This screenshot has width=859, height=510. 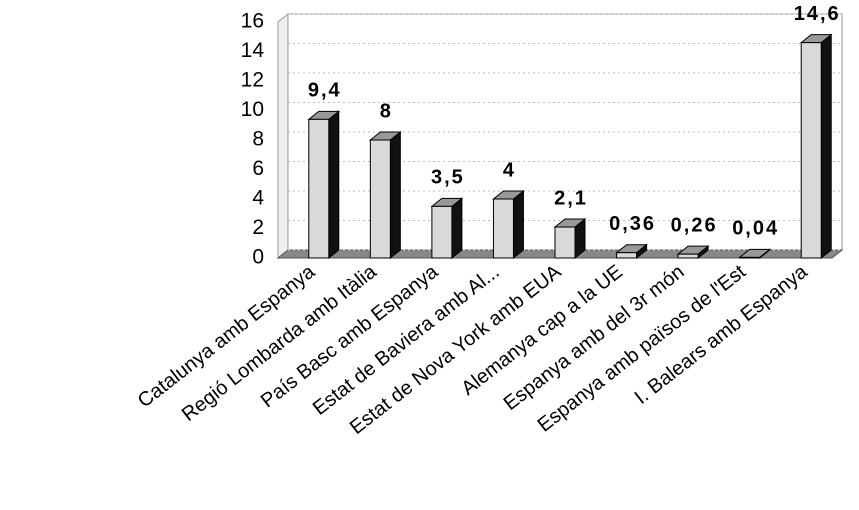 I want to click on y-tick-label: 0, so click(x=258, y=257).